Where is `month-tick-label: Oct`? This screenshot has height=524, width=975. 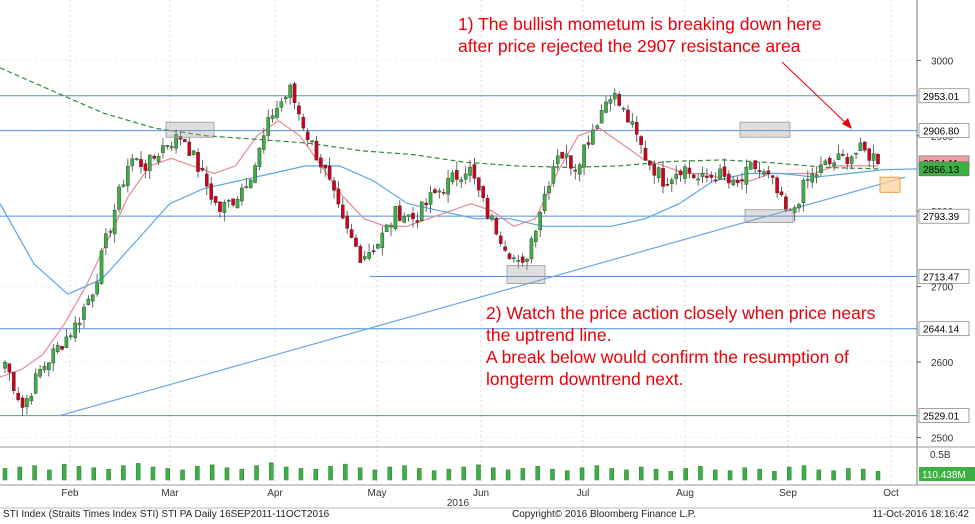
month-tick-label: Oct is located at coordinates (891, 493).